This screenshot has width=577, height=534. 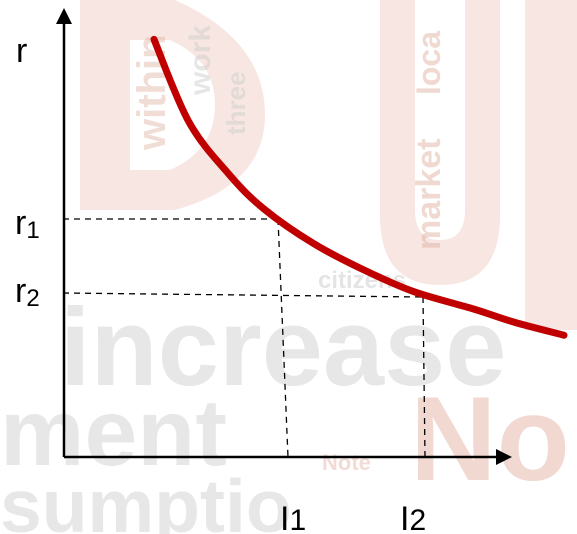 What do you see at coordinates (243, 295) in the screenshot?
I see `r2-guide-horizontal` at bounding box center [243, 295].